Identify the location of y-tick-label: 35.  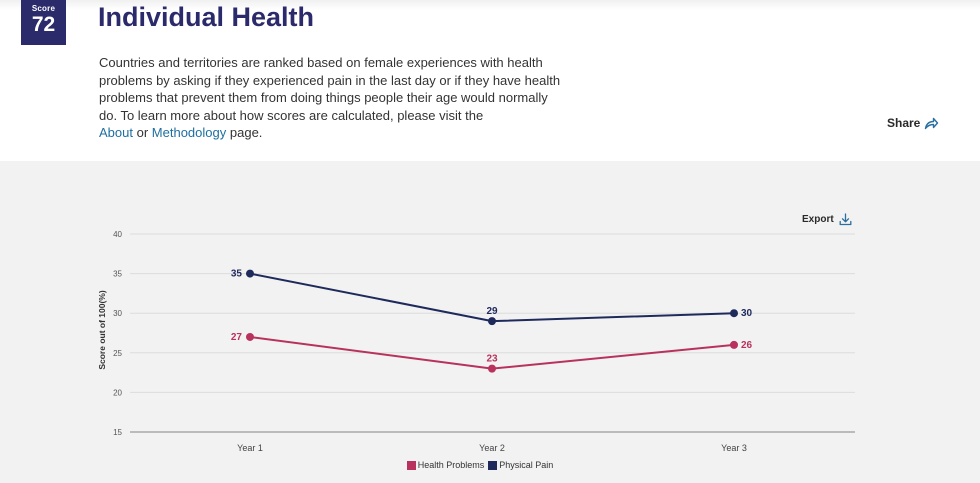
(117, 274).